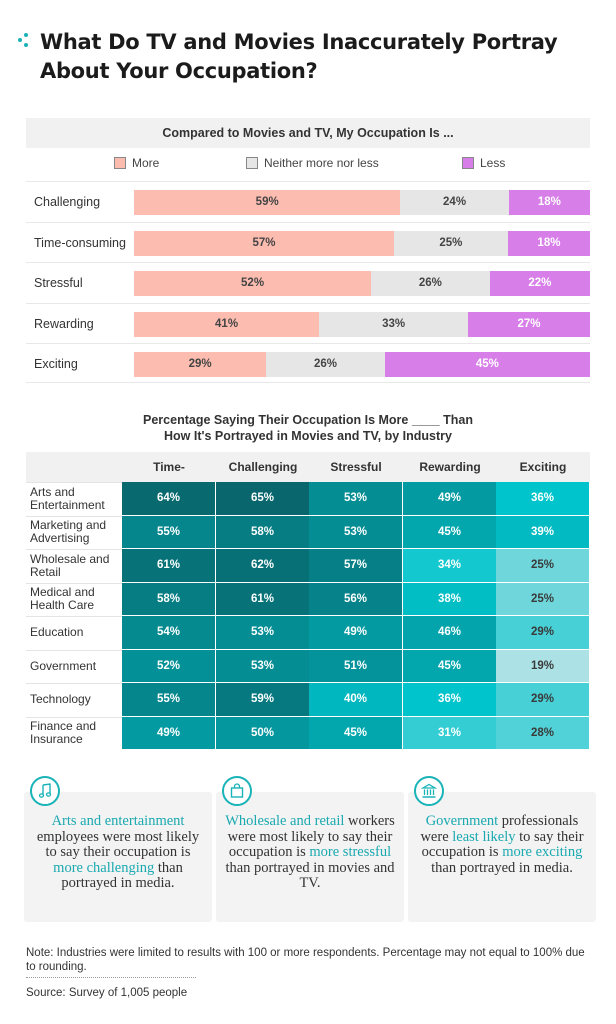 This screenshot has width=616, height=1024. What do you see at coordinates (264, 243) in the screenshot?
I see `bar-segment-more: 57%` at bounding box center [264, 243].